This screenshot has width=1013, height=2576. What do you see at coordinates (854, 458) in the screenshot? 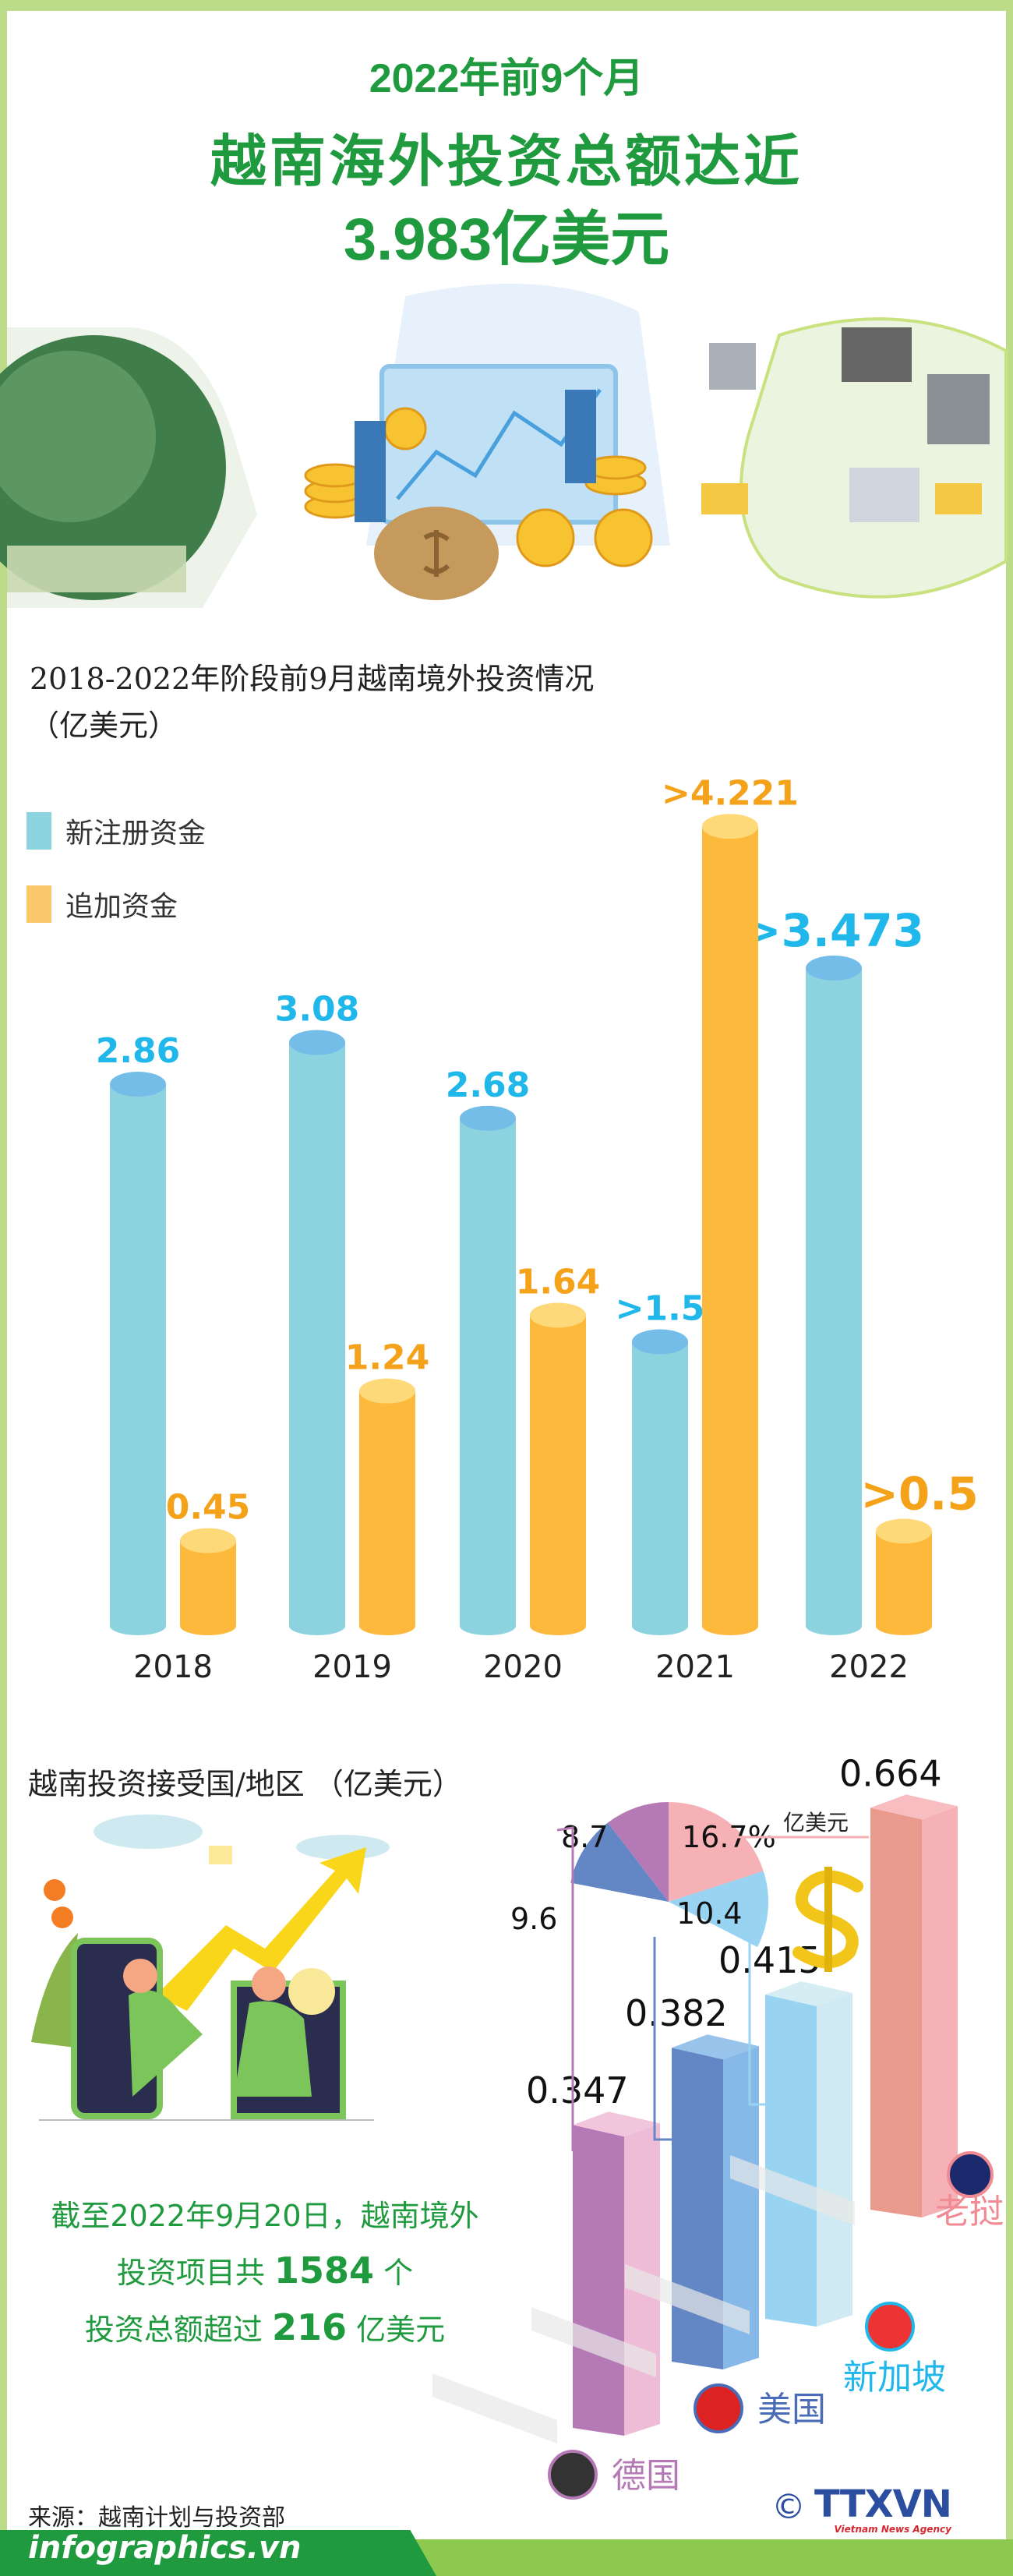
I see `factory-illustration` at bounding box center [854, 458].